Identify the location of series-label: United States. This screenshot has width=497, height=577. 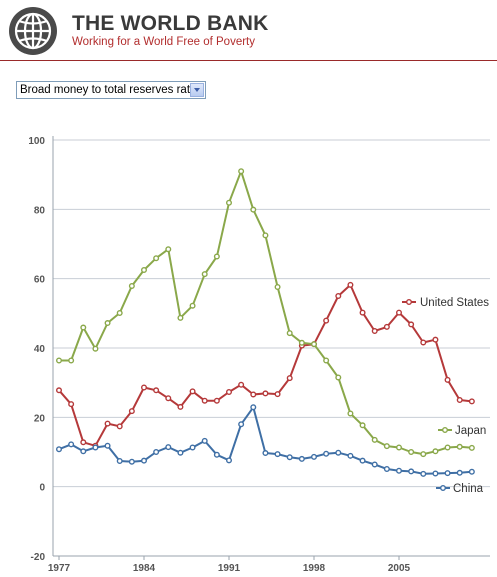
(454, 303).